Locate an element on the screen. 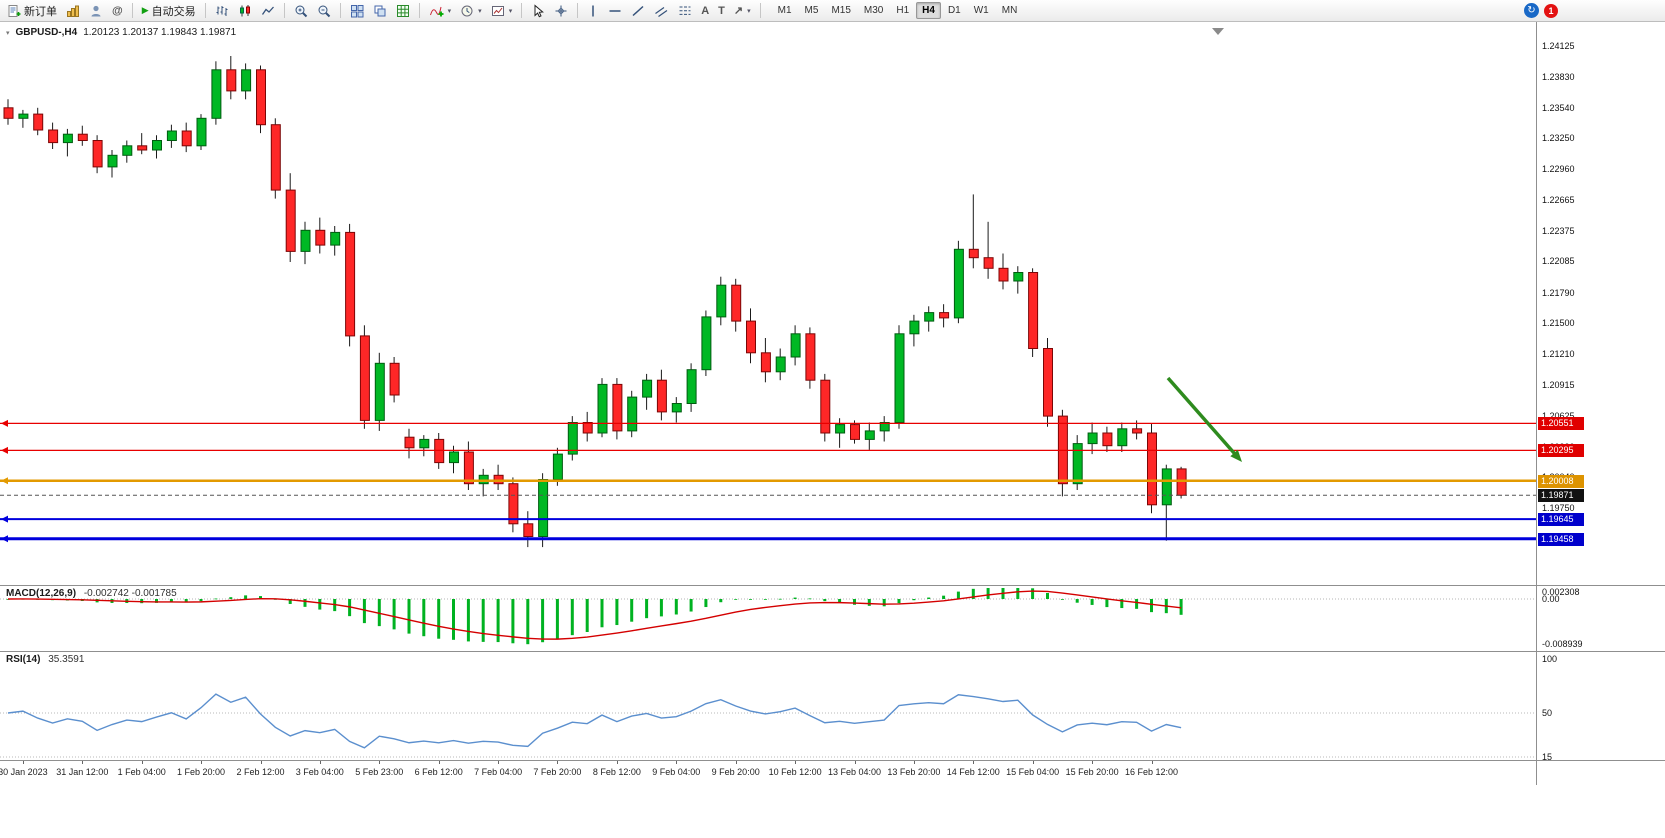 This screenshot has width=1665, height=838. price-tick: 1.22375 is located at coordinates (1558, 230).